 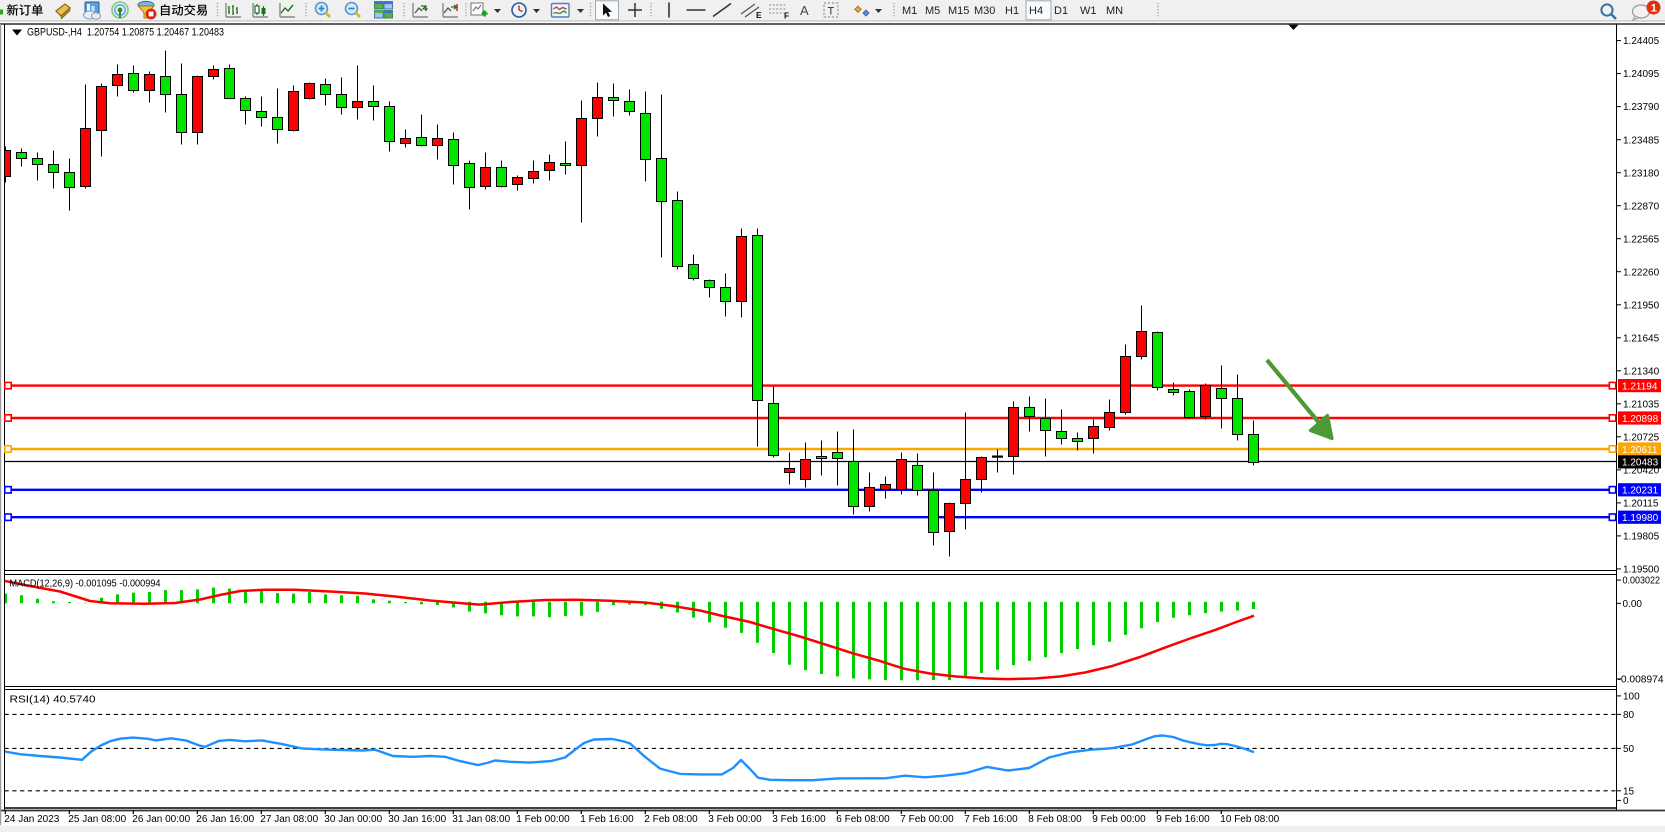 I want to click on svg-text: 27 Jan 08:00, so click(x=289, y=819).